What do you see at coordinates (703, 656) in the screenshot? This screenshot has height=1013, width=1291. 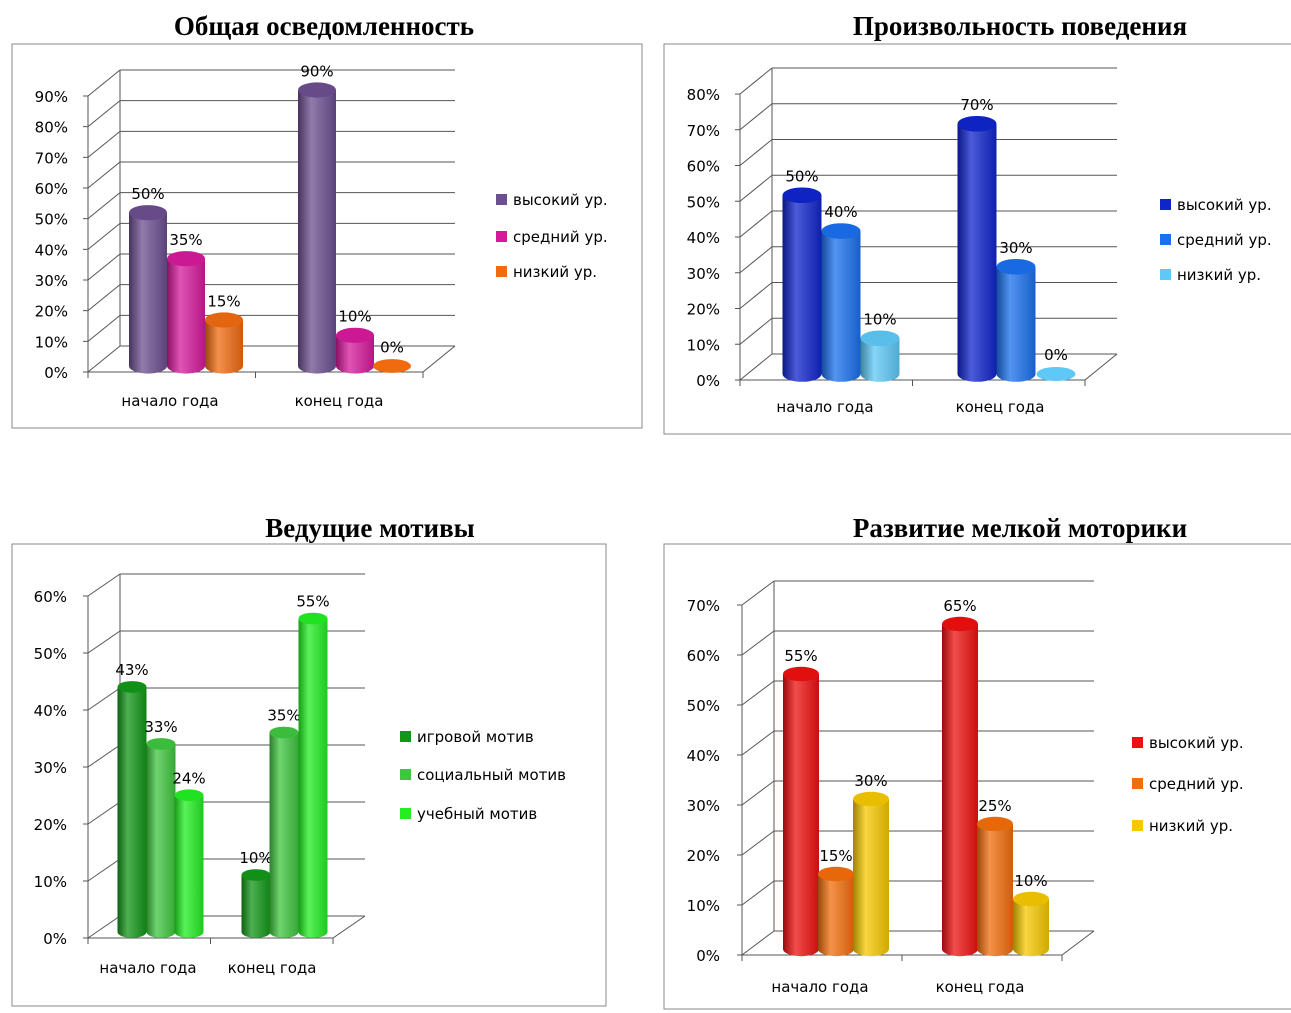 I see `y-tick-label: 60%` at bounding box center [703, 656].